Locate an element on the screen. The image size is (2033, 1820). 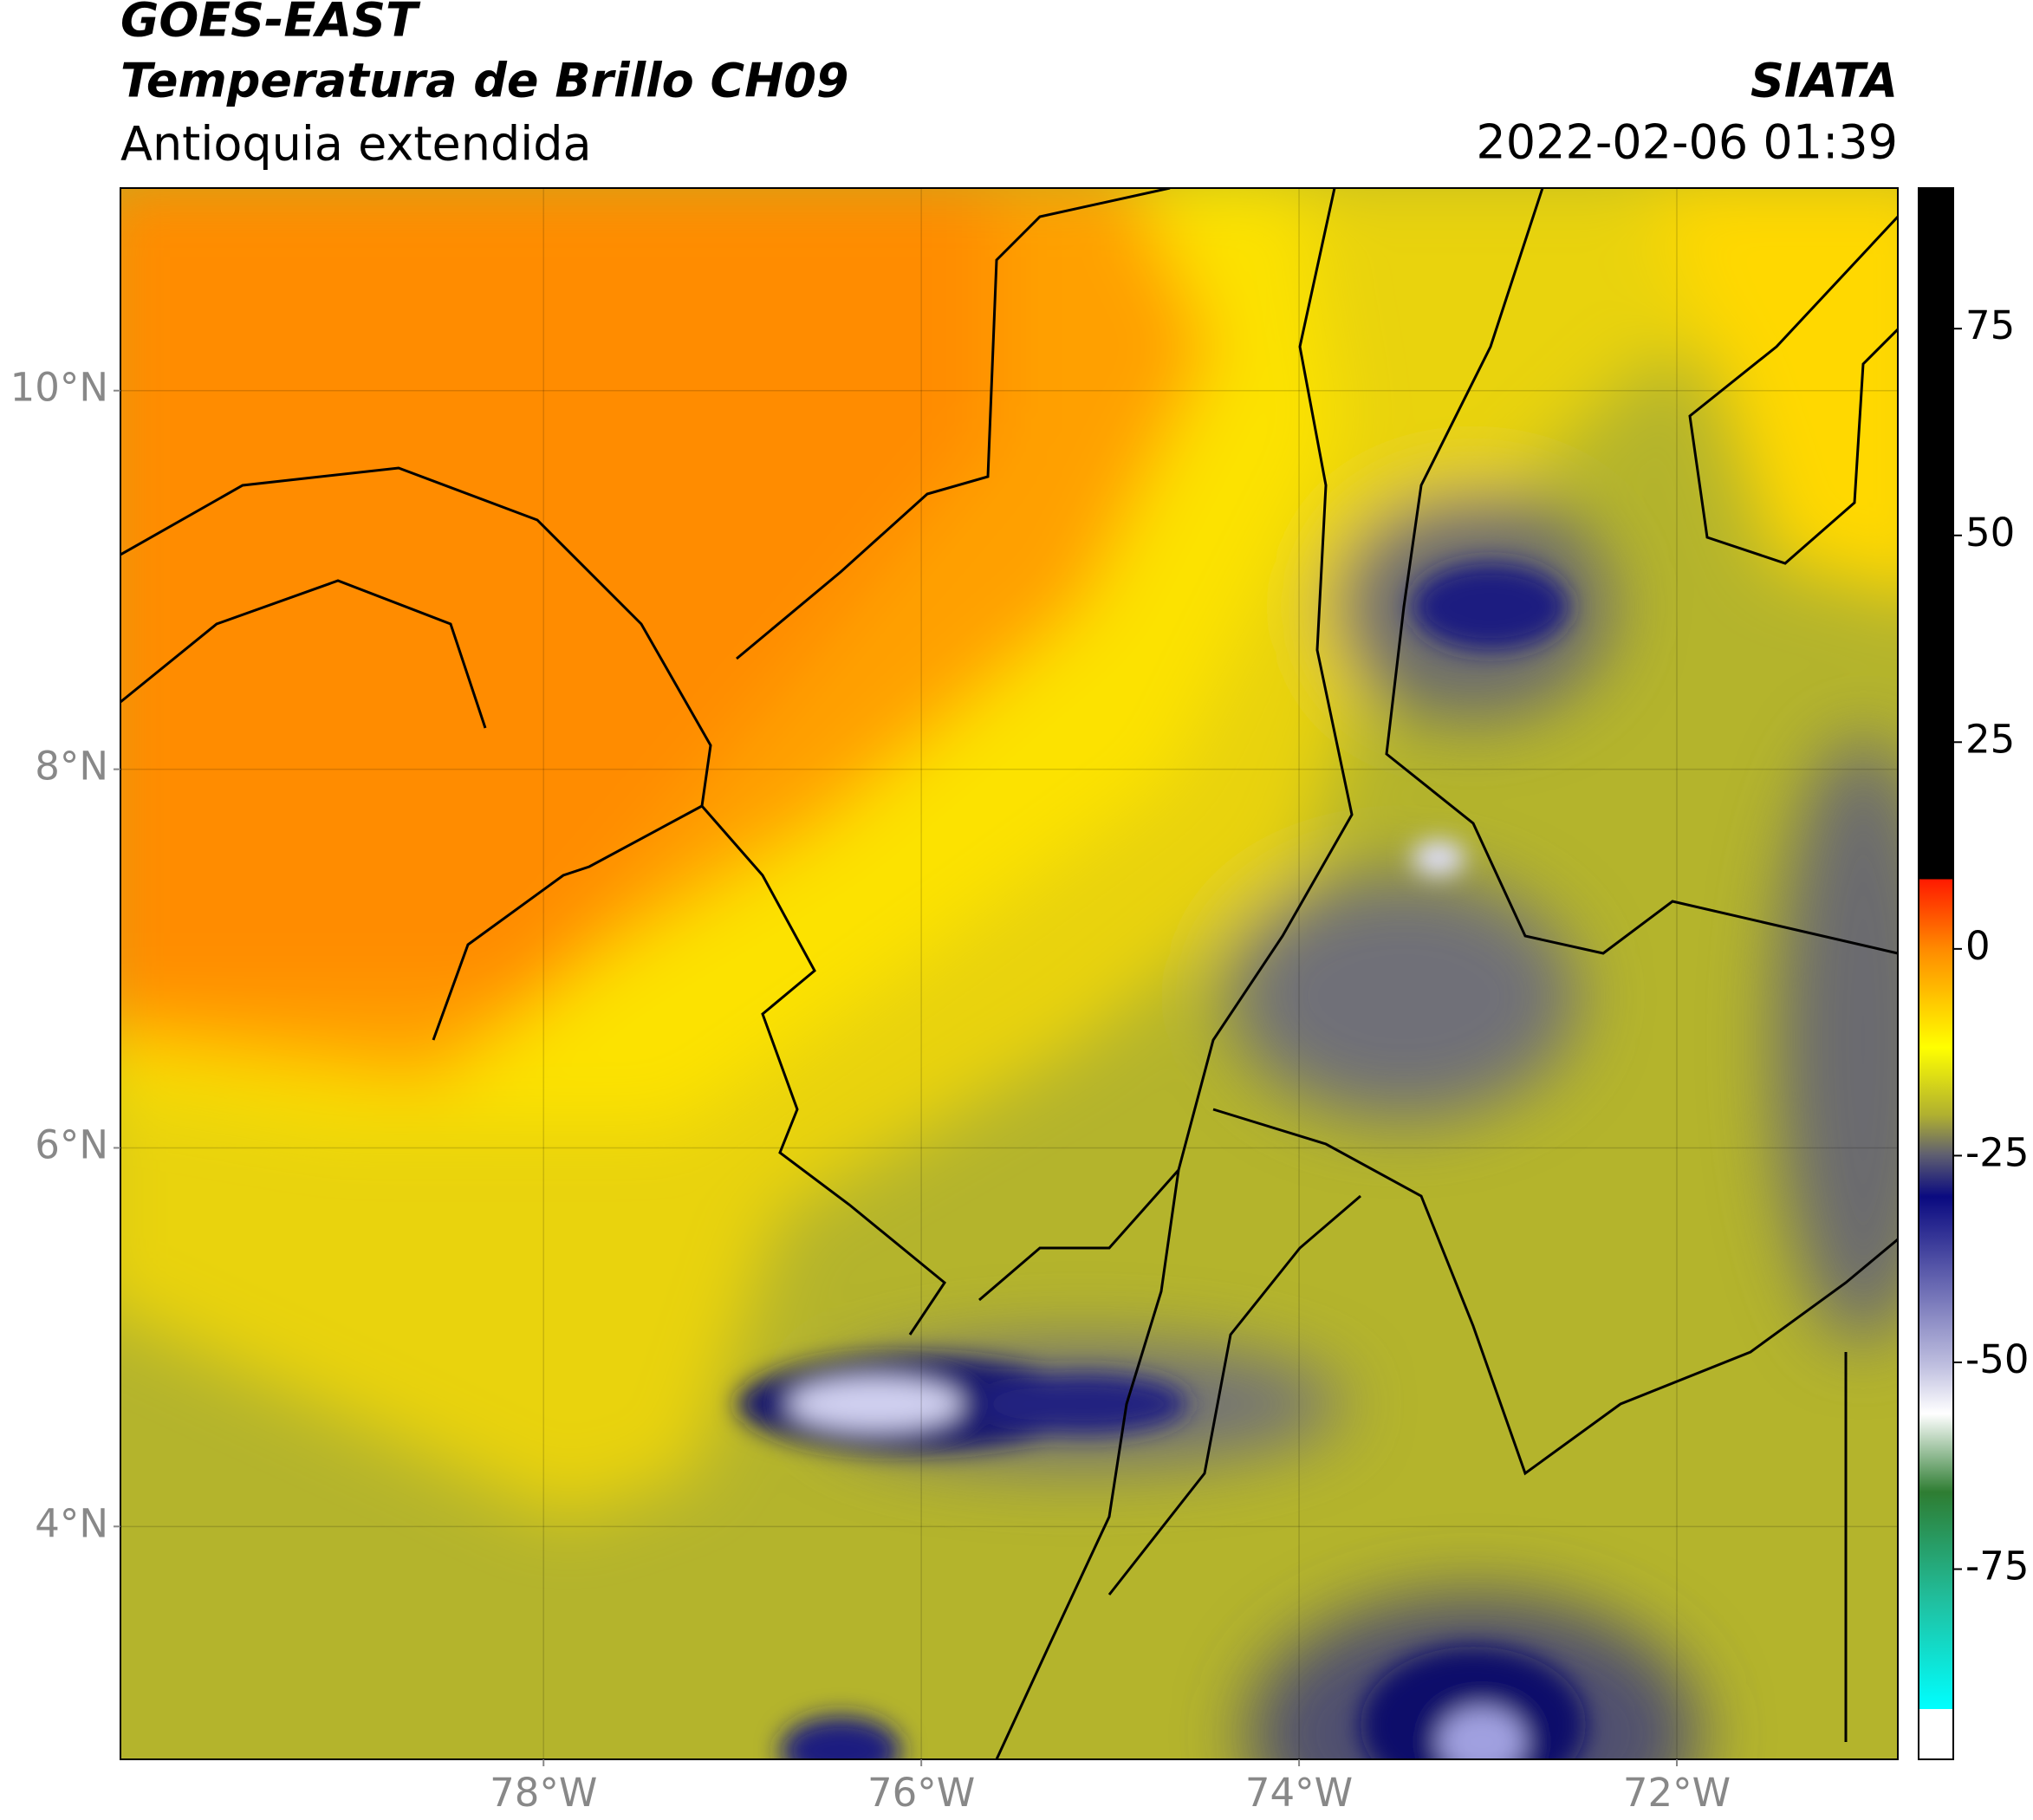
colorbar is located at coordinates (1936, 973).